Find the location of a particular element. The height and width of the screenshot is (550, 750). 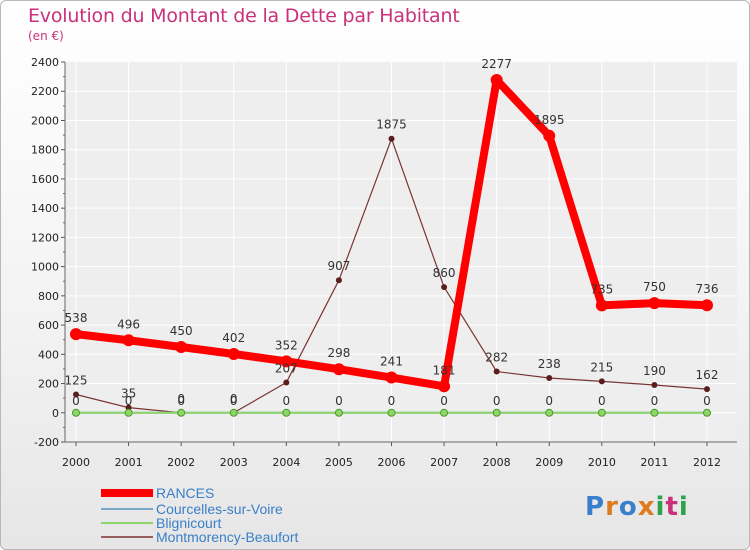

data-label: 190 is located at coordinates (654, 371).